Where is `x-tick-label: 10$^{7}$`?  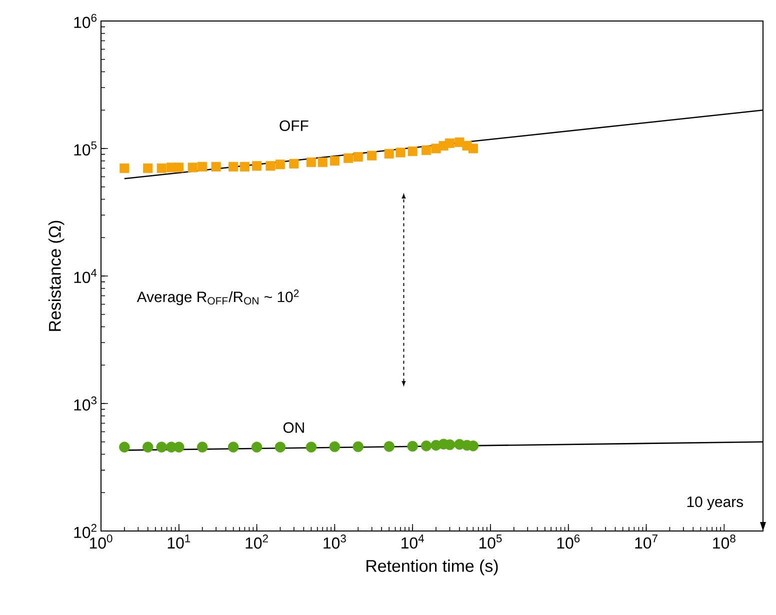
x-tick-label: 10$^{7}$ is located at coordinates (646, 541).